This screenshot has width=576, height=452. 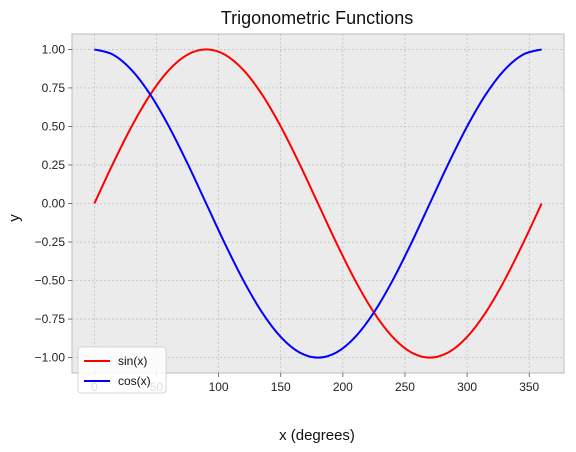 I want to click on x-tick-label: 150, so click(x=281, y=387).